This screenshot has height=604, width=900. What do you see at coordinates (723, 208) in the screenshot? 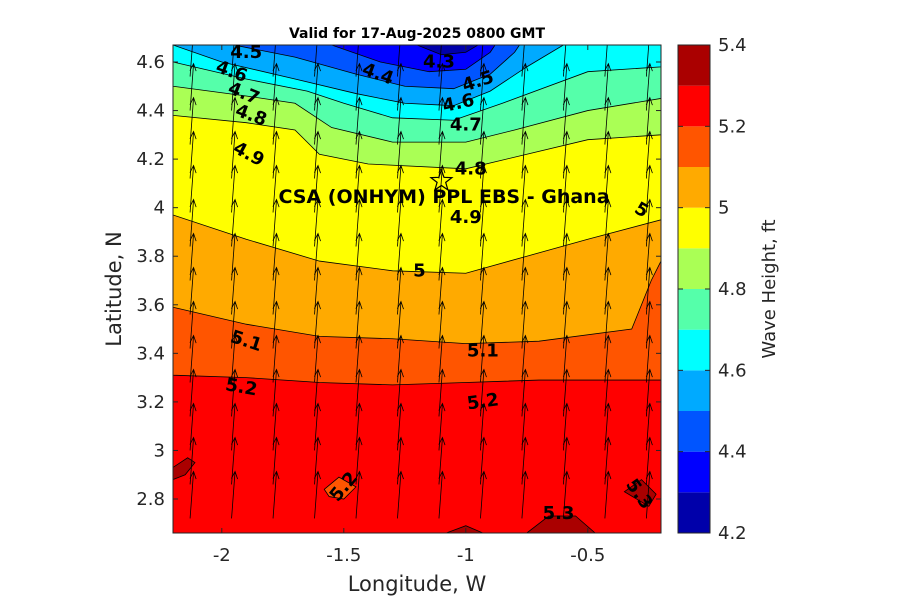
I see `colorbar-tick-label: 5` at bounding box center [723, 208].